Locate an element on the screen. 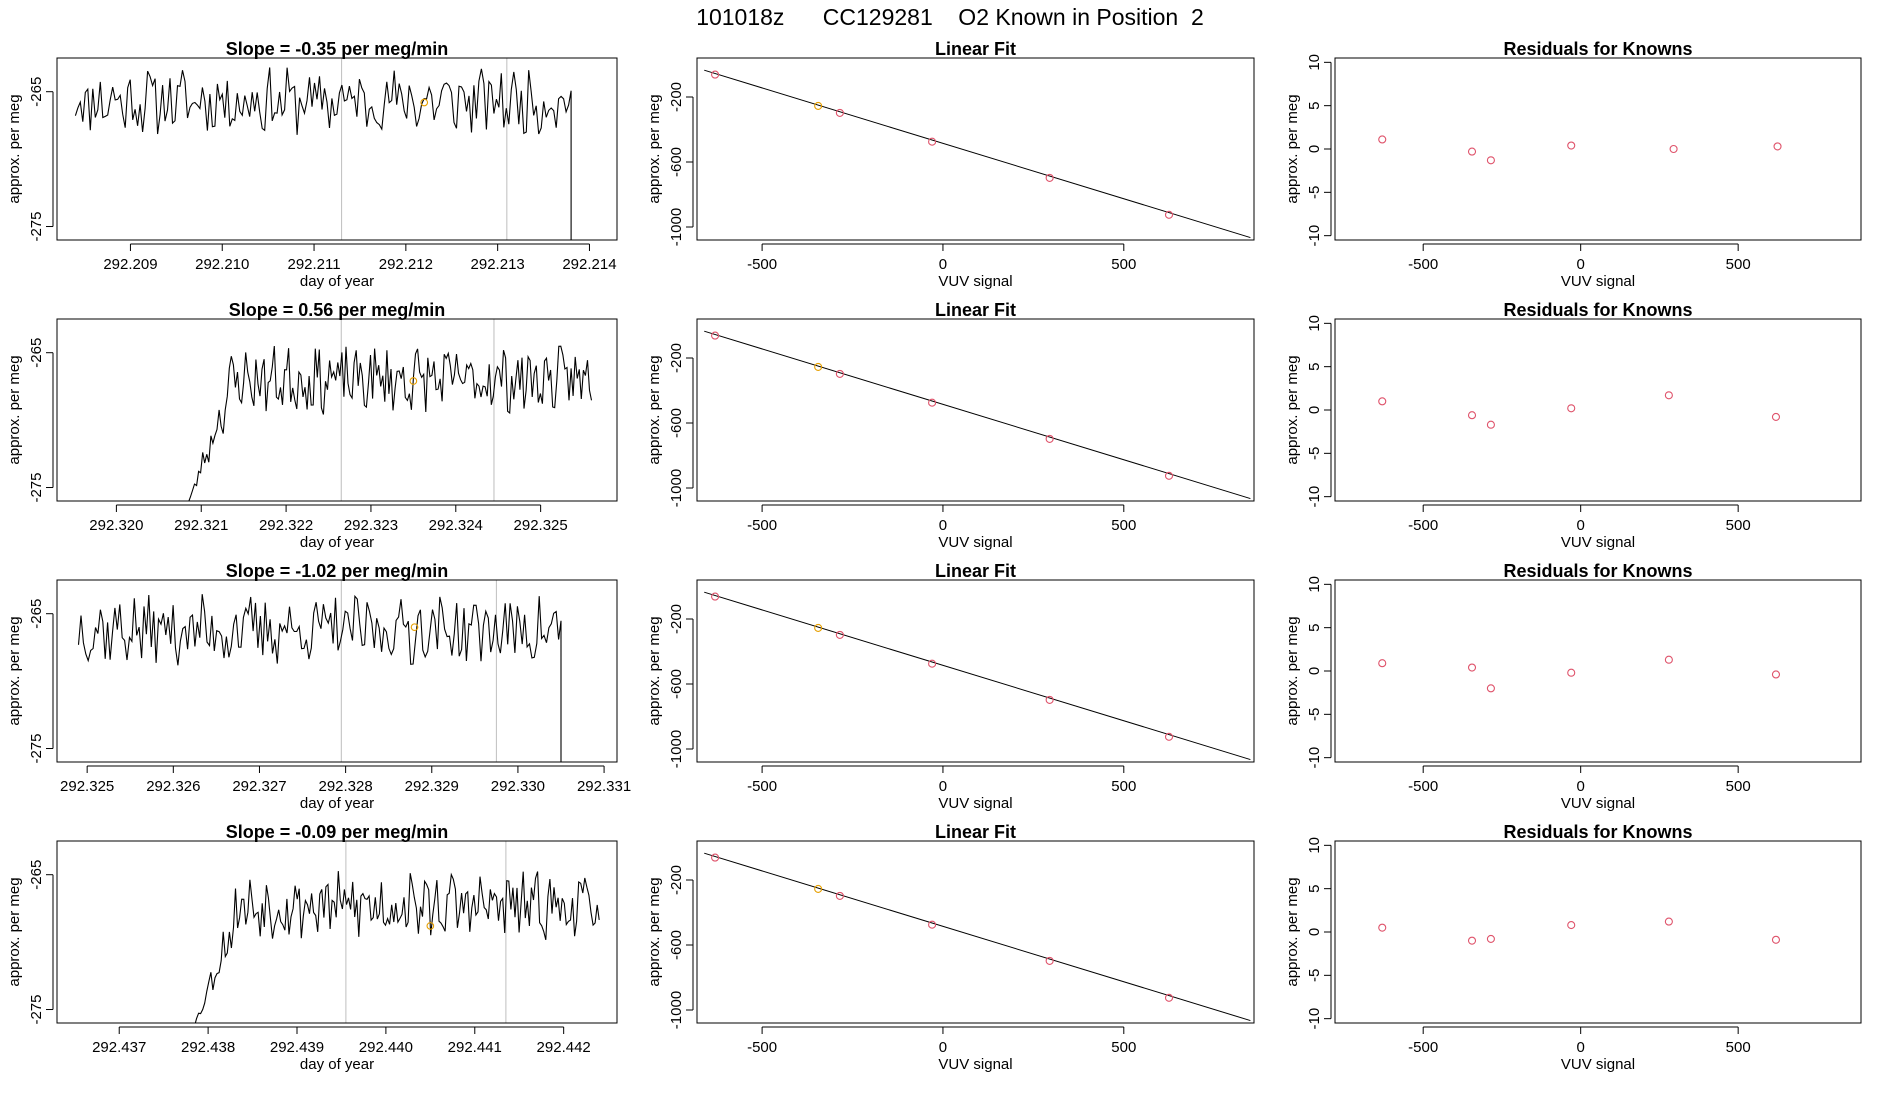 The width and height of the screenshot is (1900, 1100). row0-residuals-ytick-label-0: 10 is located at coordinates (1314, 62).